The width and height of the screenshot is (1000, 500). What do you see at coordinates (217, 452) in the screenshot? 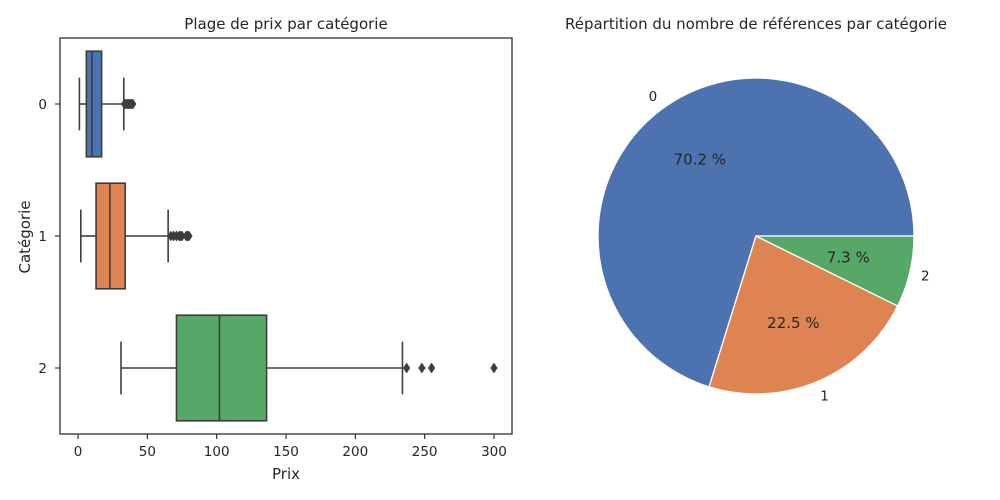
I see `x-tick-label: 100` at bounding box center [217, 452].